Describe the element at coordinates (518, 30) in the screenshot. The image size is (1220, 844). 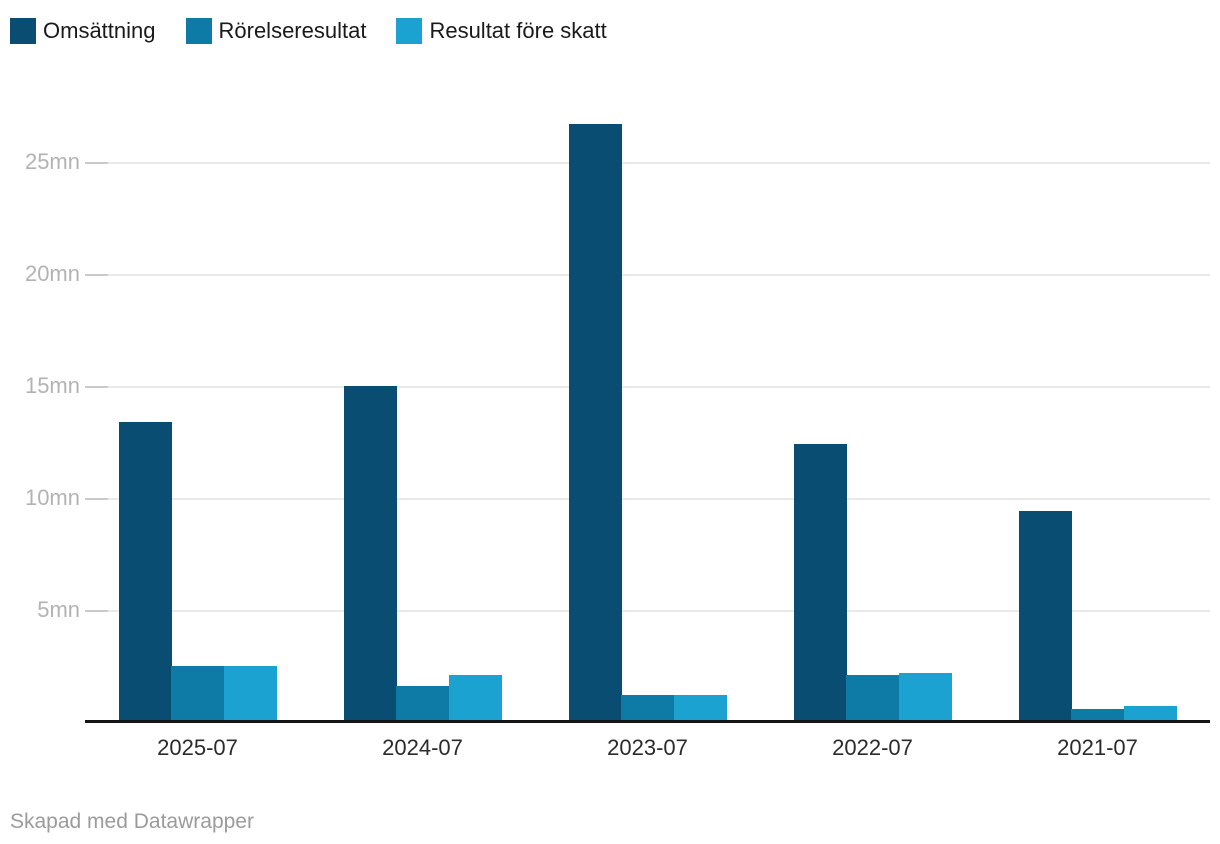
I see `legend-label: Resultat före skatt` at that location.